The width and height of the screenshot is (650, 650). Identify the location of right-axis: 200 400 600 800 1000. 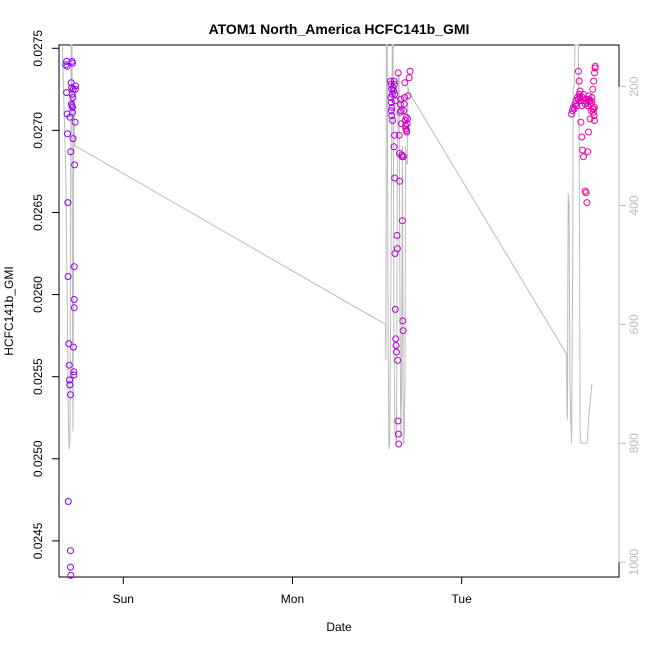
(629, 325).